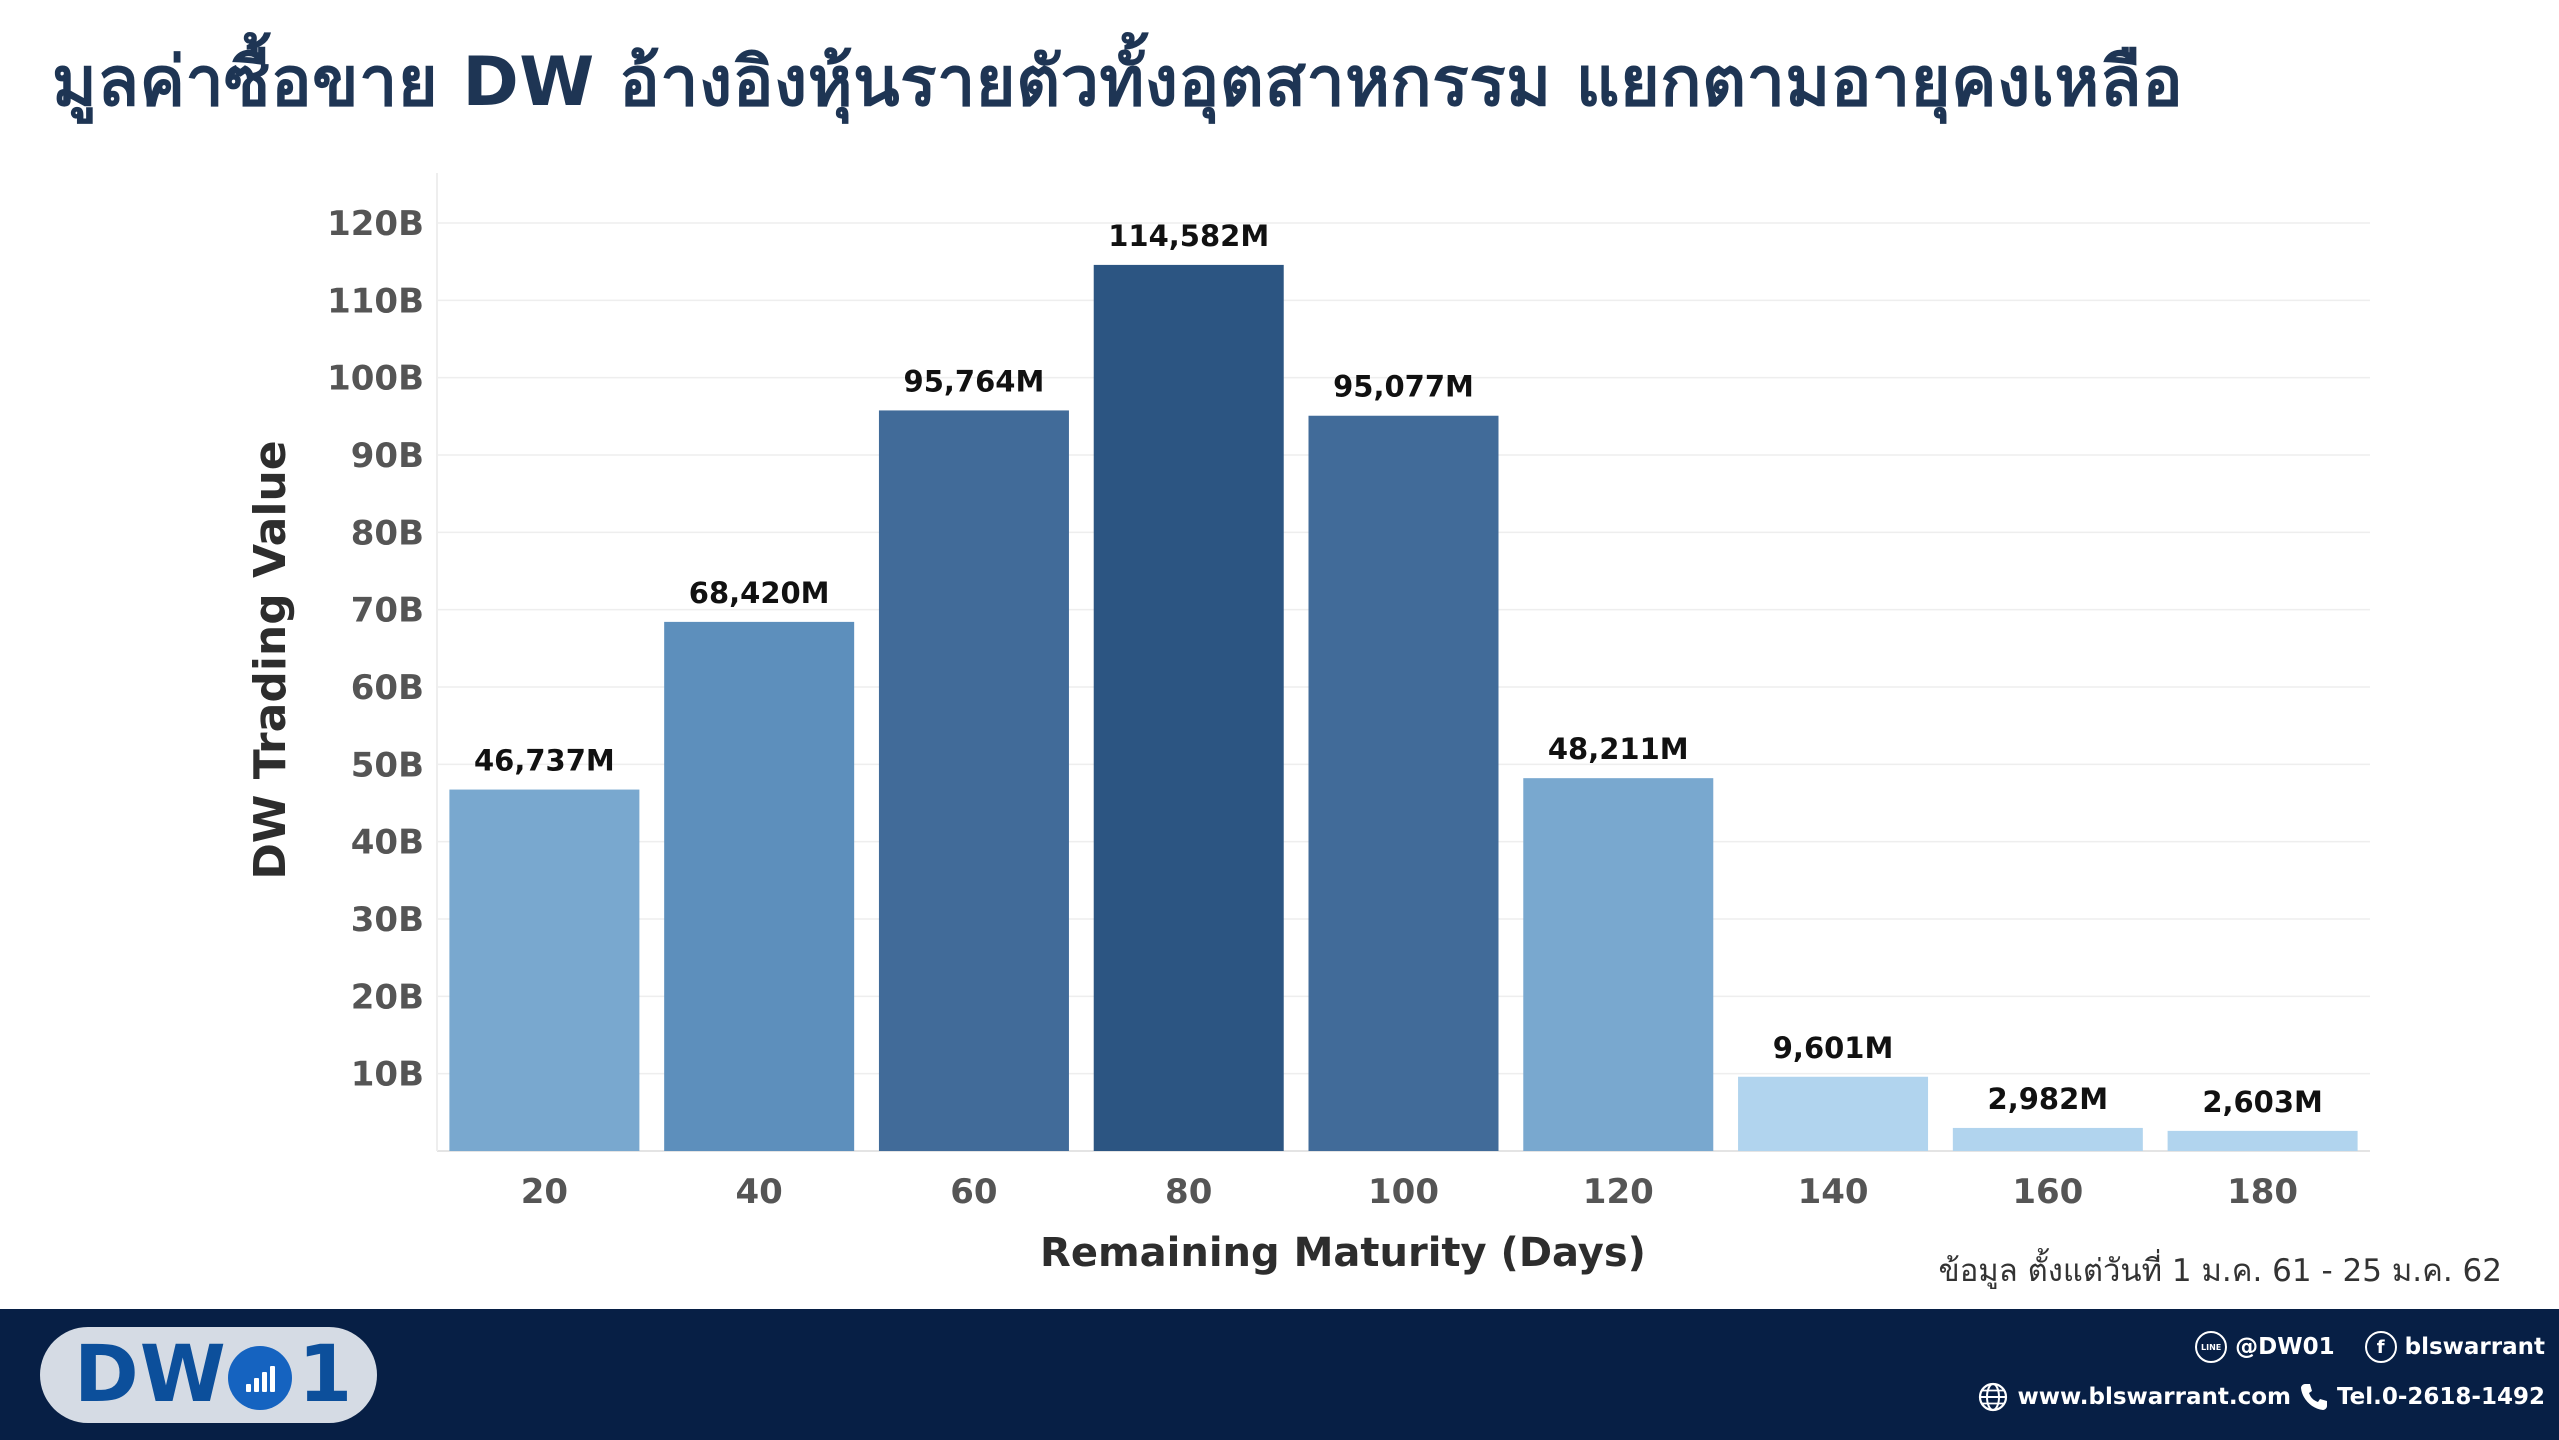 Image resolution: width=2559 pixels, height=1440 pixels. Describe the element at coordinates (2262, 1102) in the screenshot. I see `data-label: 2,603M` at that location.